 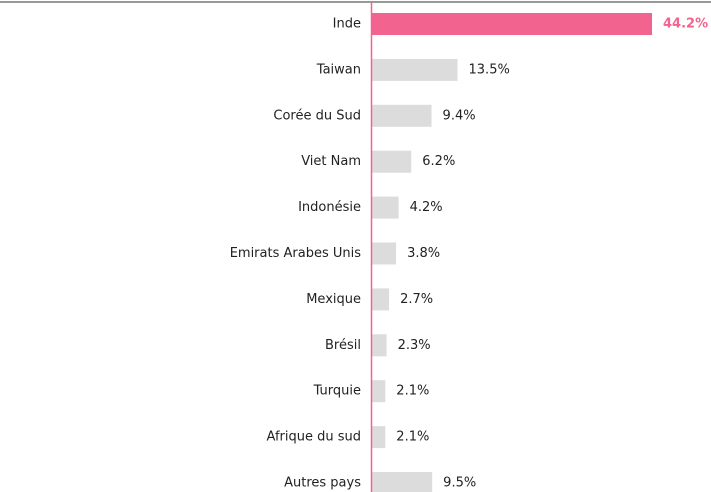 What do you see at coordinates (414, 345) in the screenshot?
I see `value-label: 2.3%` at bounding box center [414, 345].